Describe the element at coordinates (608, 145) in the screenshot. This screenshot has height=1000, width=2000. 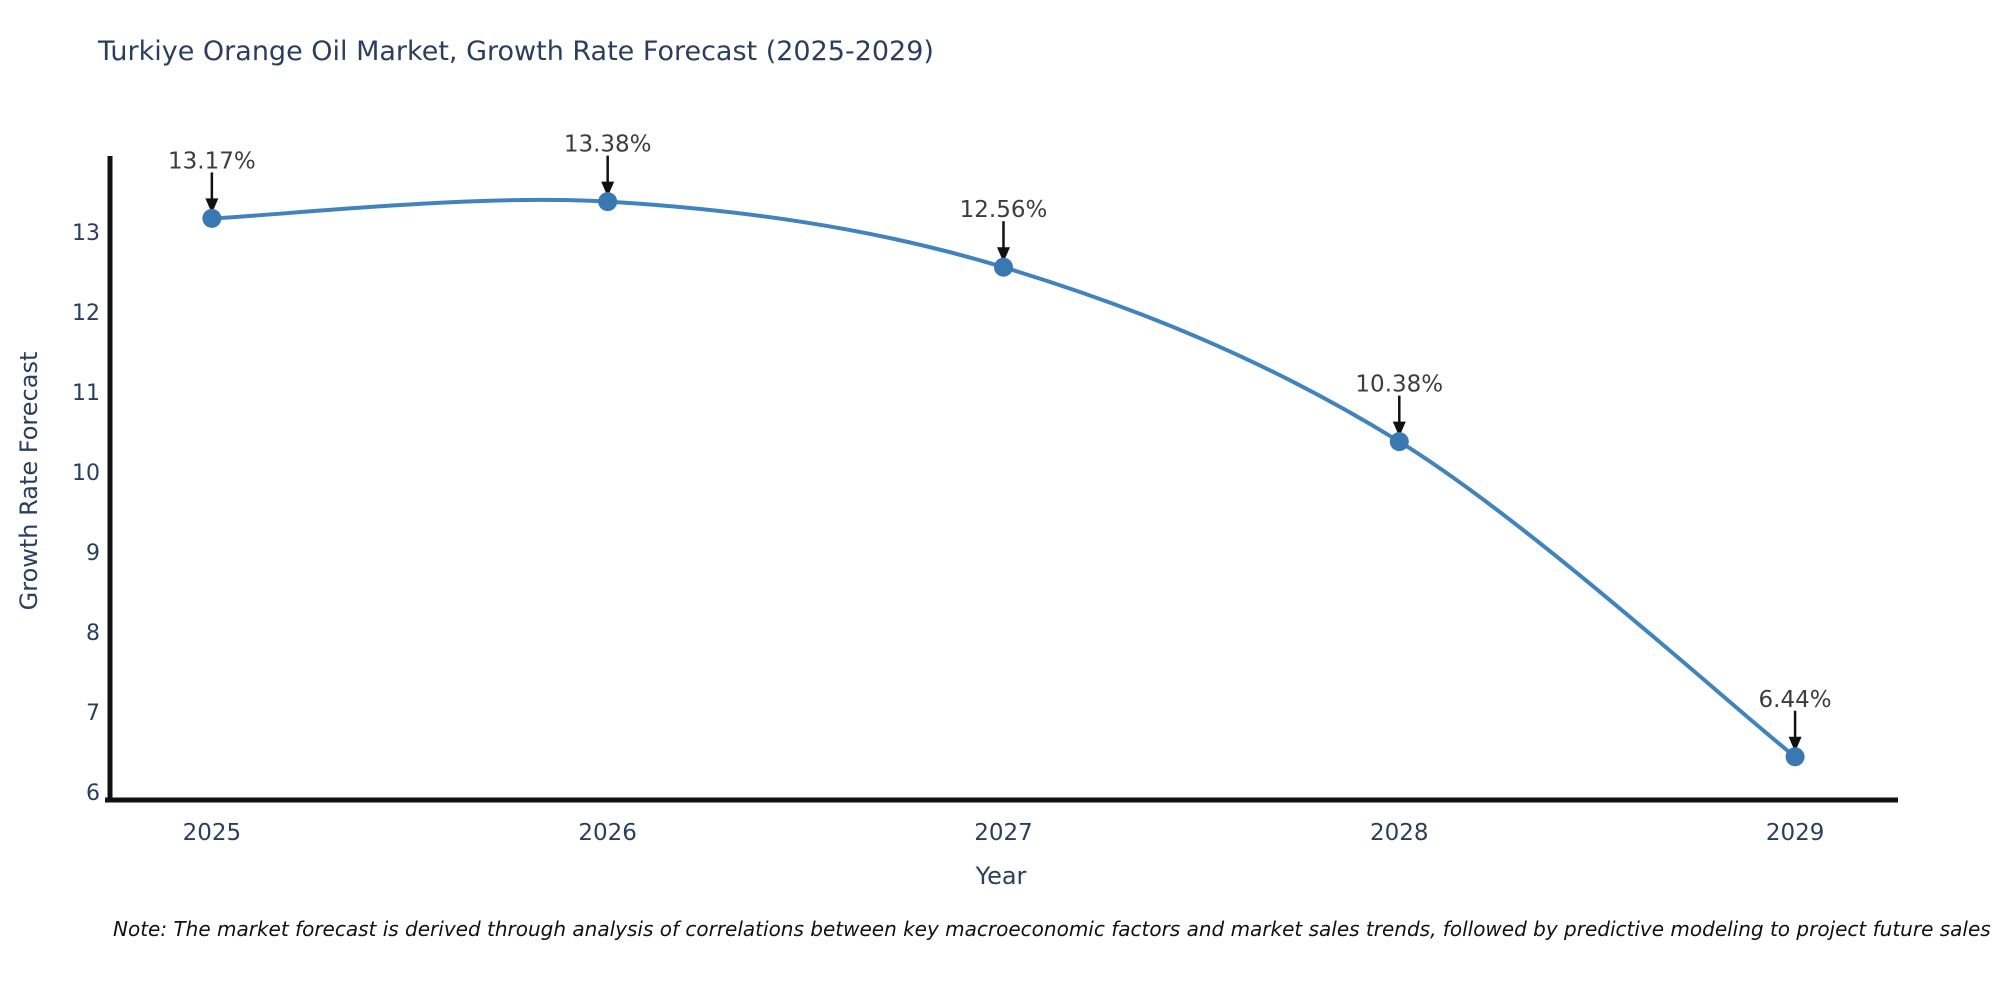
I see `annotation-label: 13.38%` at that location.